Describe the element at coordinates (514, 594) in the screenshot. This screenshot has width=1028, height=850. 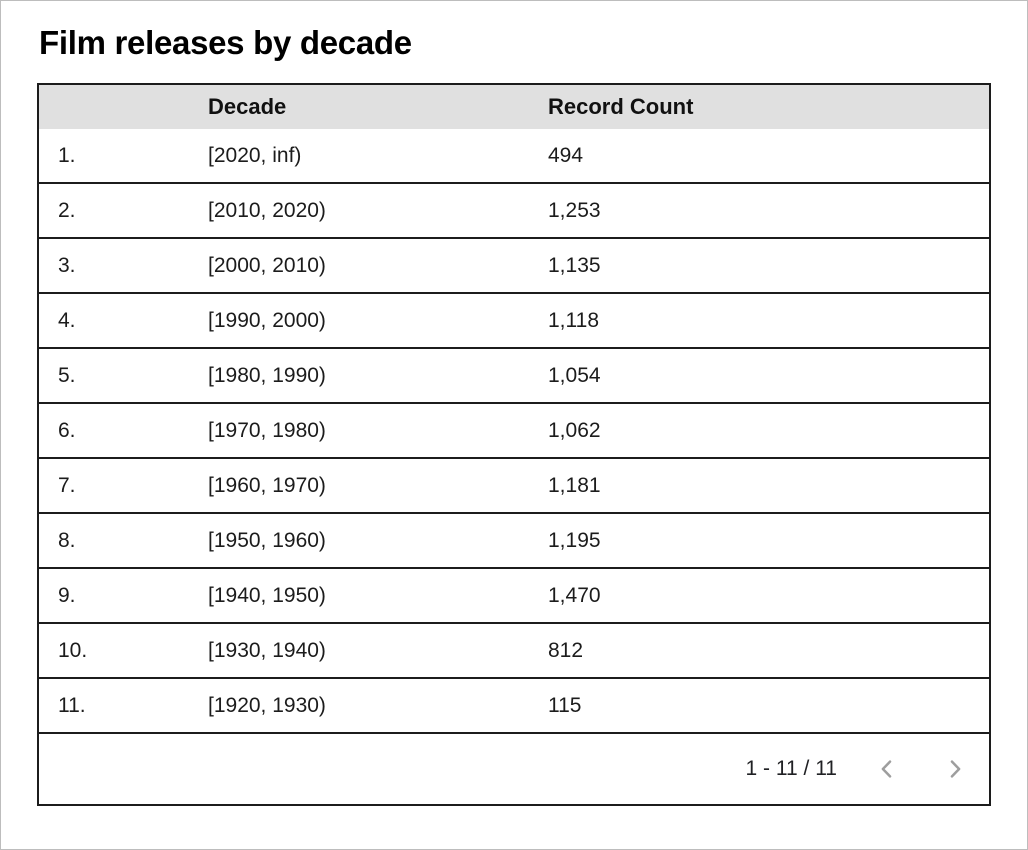
I see `table-row: 9. [1940, 1950) 1,470` at that location.